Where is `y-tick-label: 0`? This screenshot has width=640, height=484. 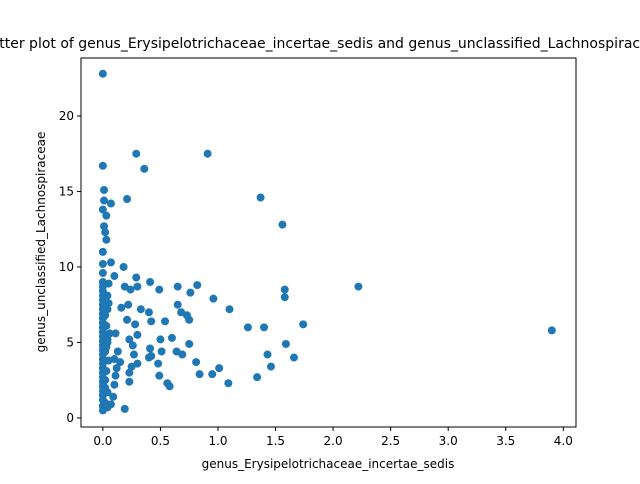
y-tick-label: 0 is located at coordinates (70, 418).